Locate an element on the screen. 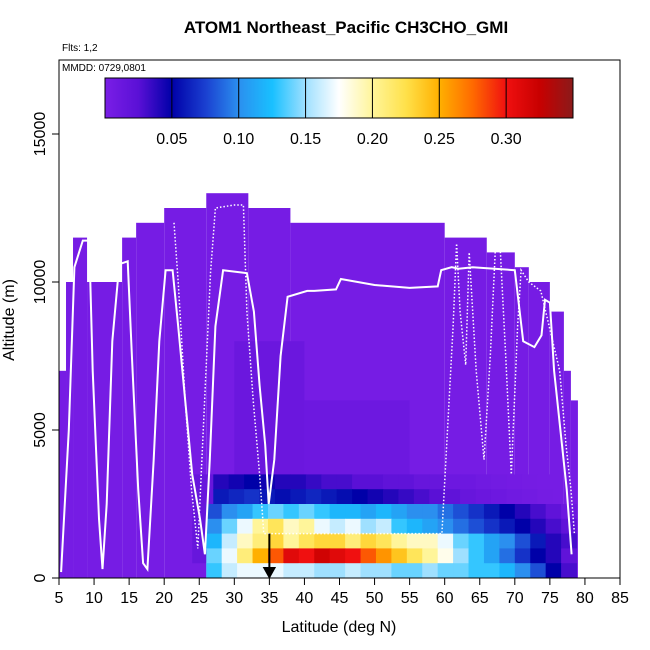 This screenshot has height=650, width=650. x-tick-label: 40 is located at coordinates (305, 598).